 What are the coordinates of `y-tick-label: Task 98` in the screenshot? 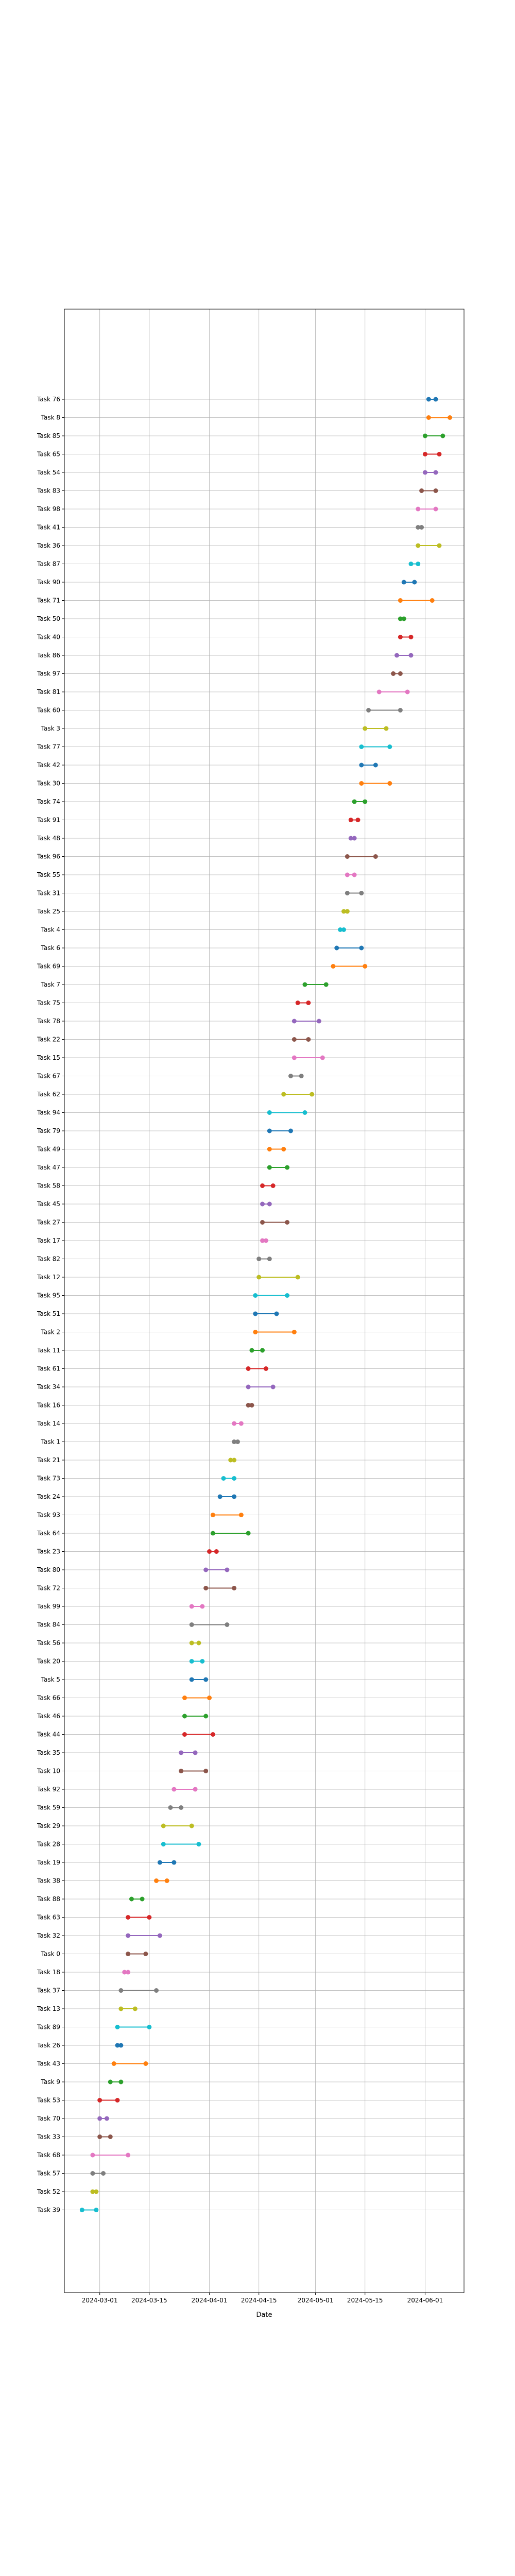 It's located at (48, 509).